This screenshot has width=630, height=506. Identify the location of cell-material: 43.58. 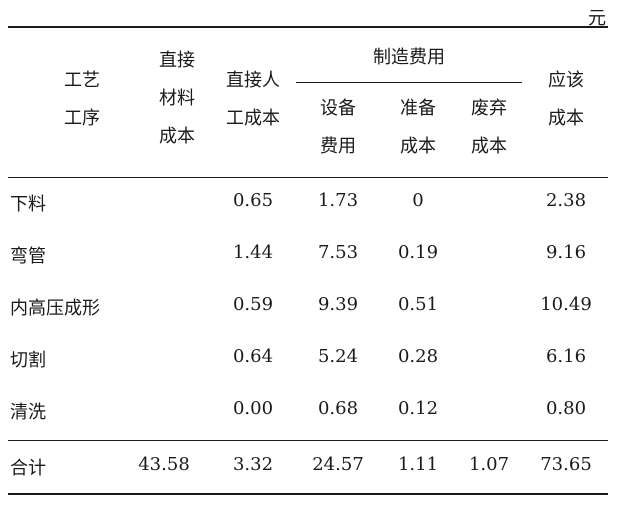
(164, 464).